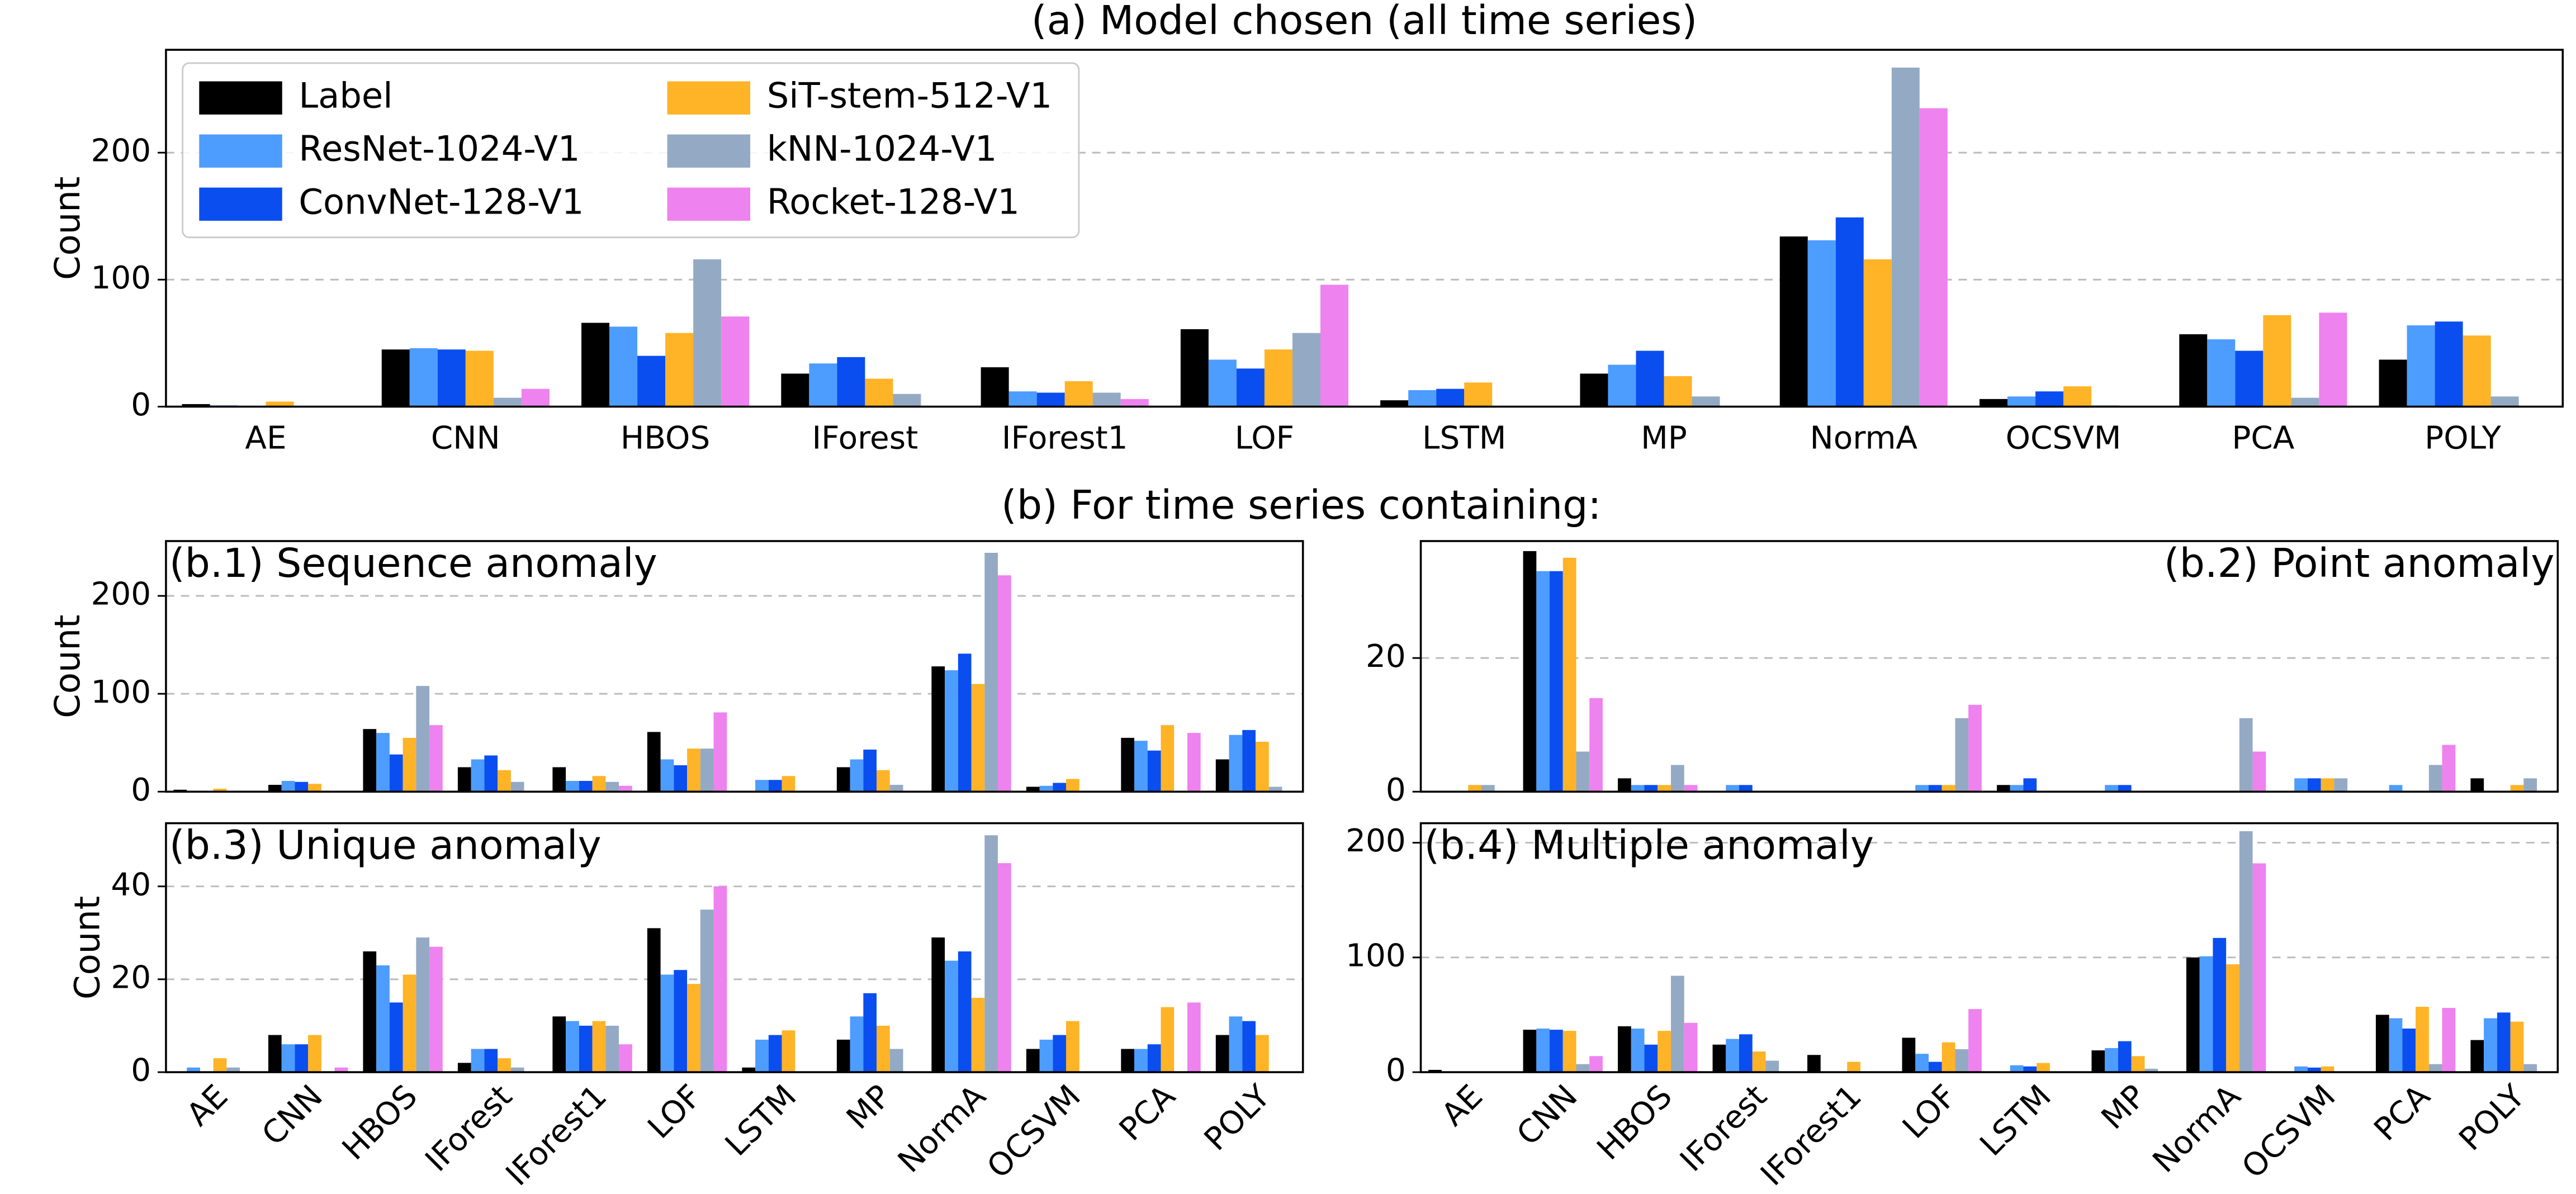 The width and height of the screenshot is (2576, 1194). What do you see at coordinates (1386, 656) in the screenshot?
I see `y-tick-label: 20` at bounding box center [1386, 656].